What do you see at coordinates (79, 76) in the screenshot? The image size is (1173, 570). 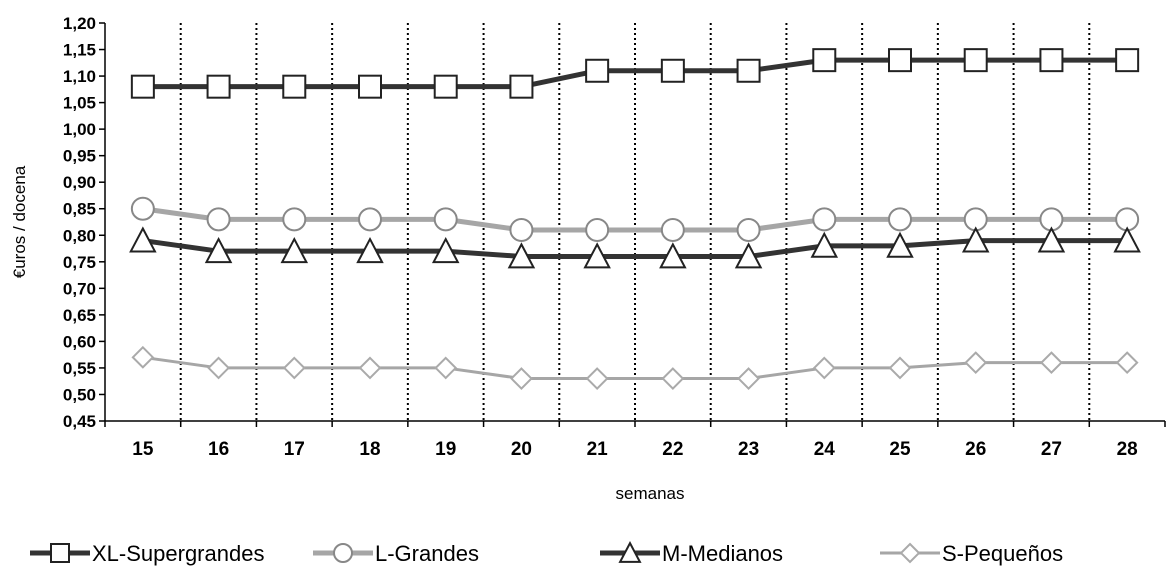 I see `y-tick-label: 1,10` at bounding box center [79, 76].